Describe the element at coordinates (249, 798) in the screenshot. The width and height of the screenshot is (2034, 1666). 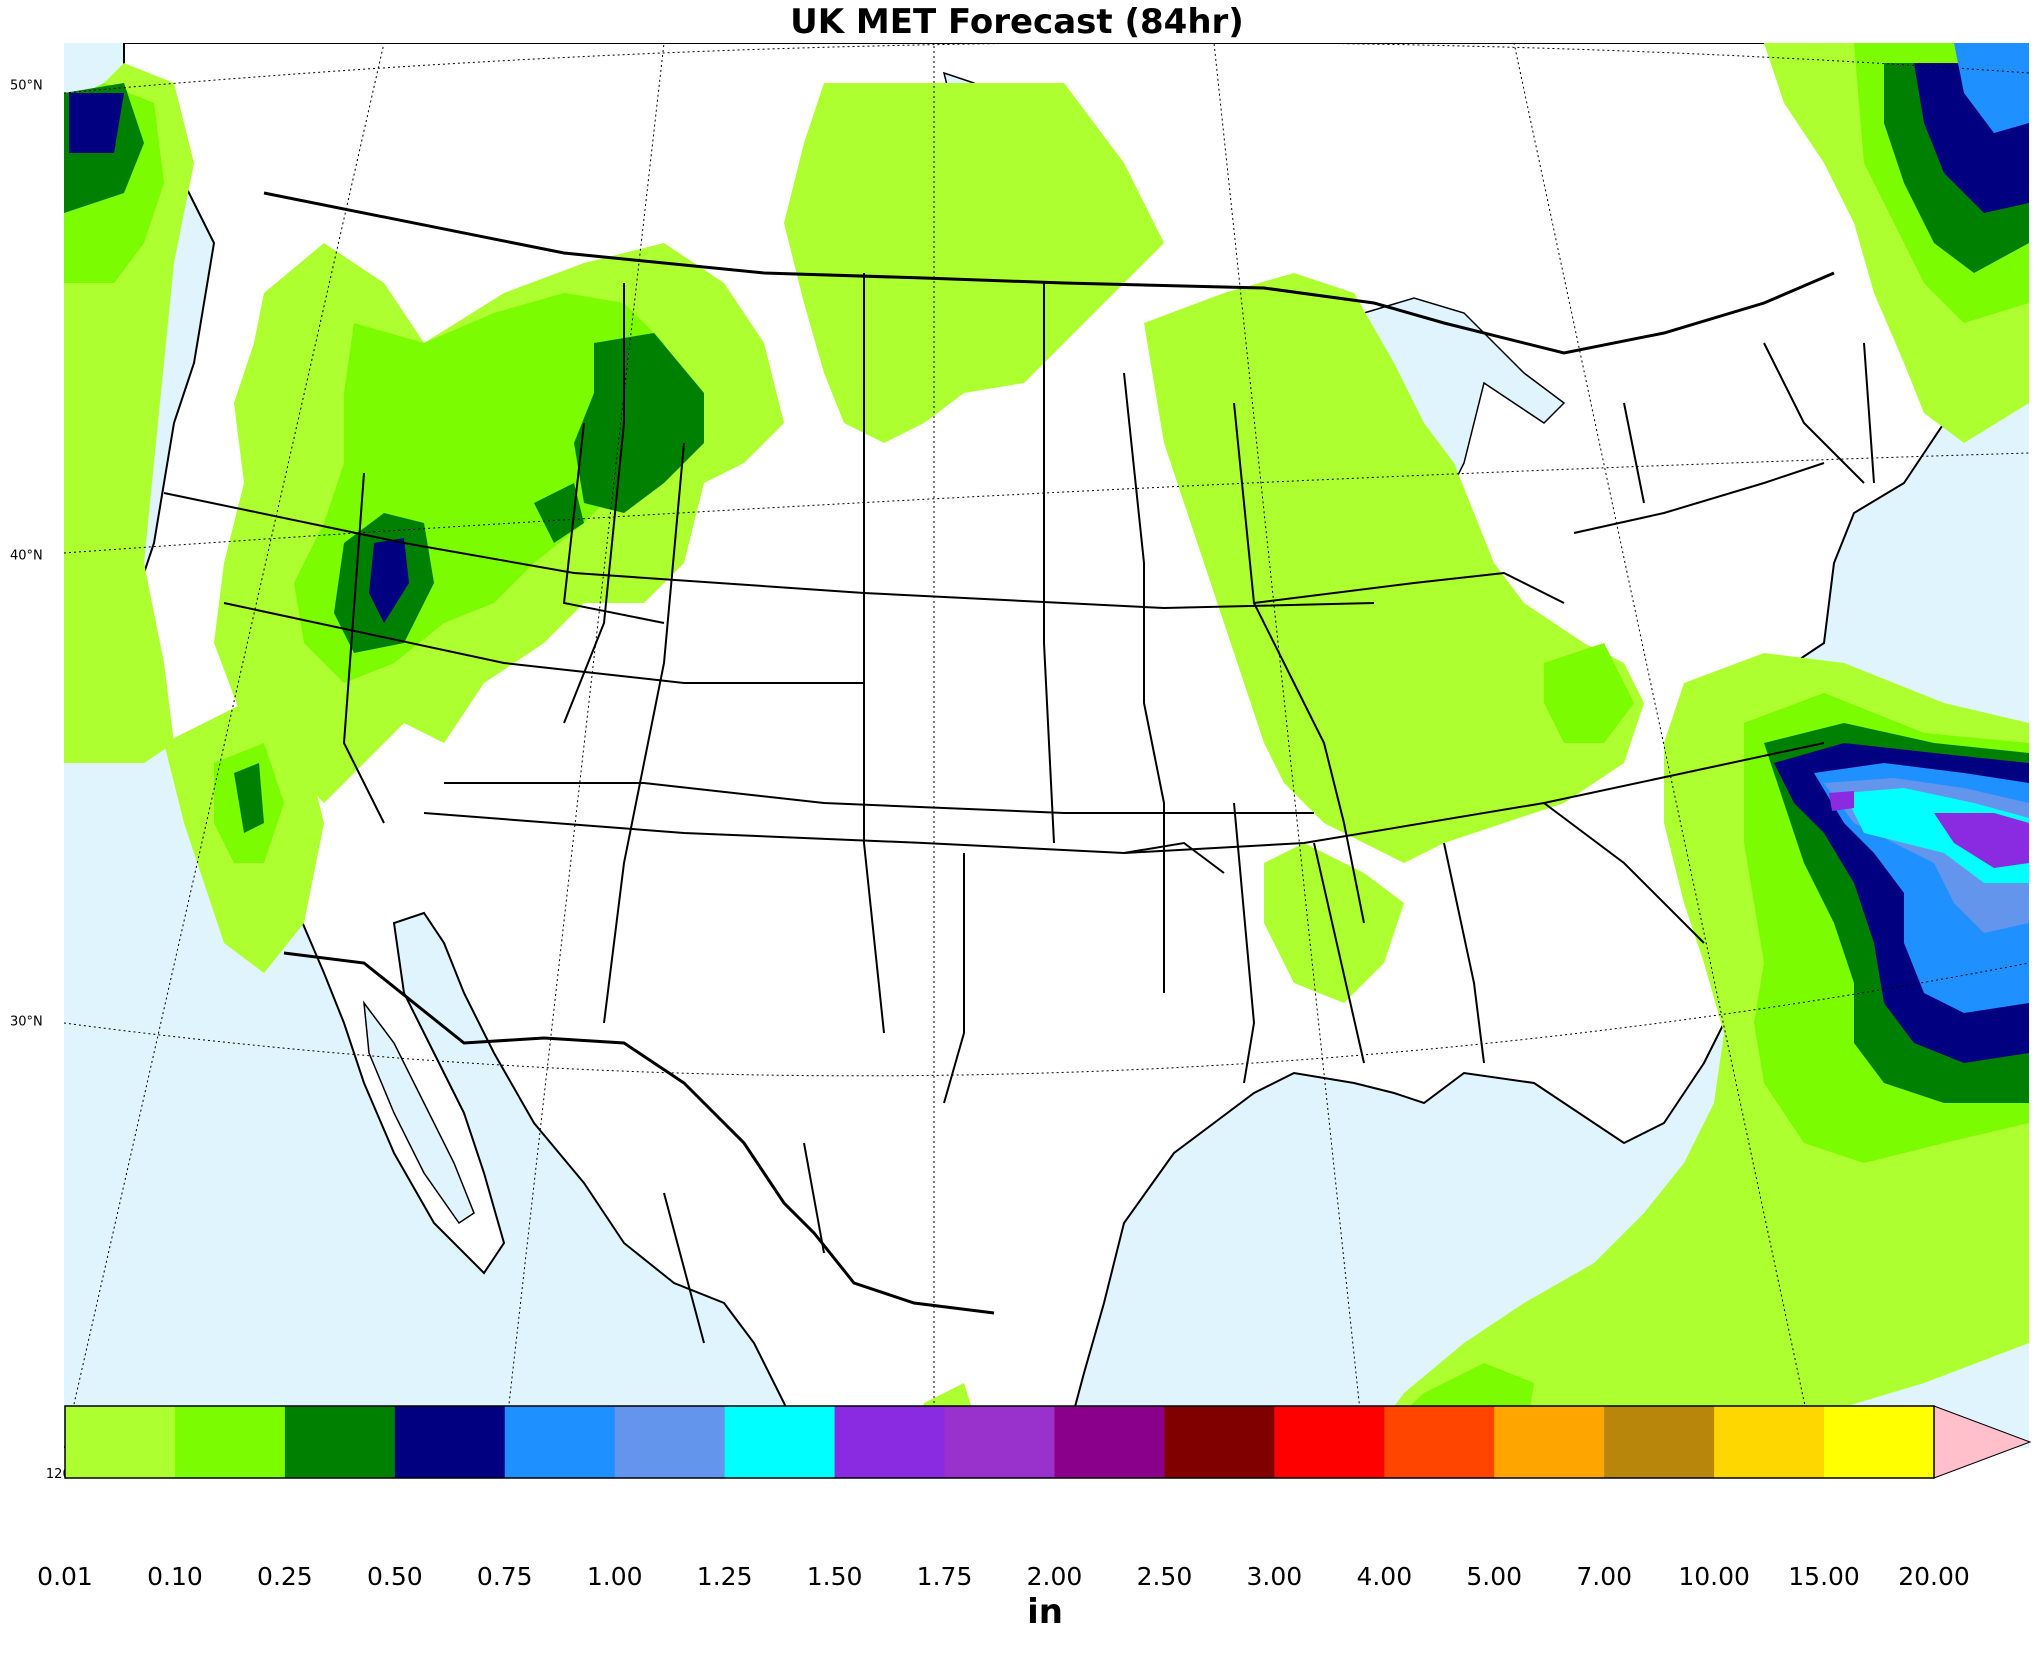
I see `precip-sierra-core` at that location.